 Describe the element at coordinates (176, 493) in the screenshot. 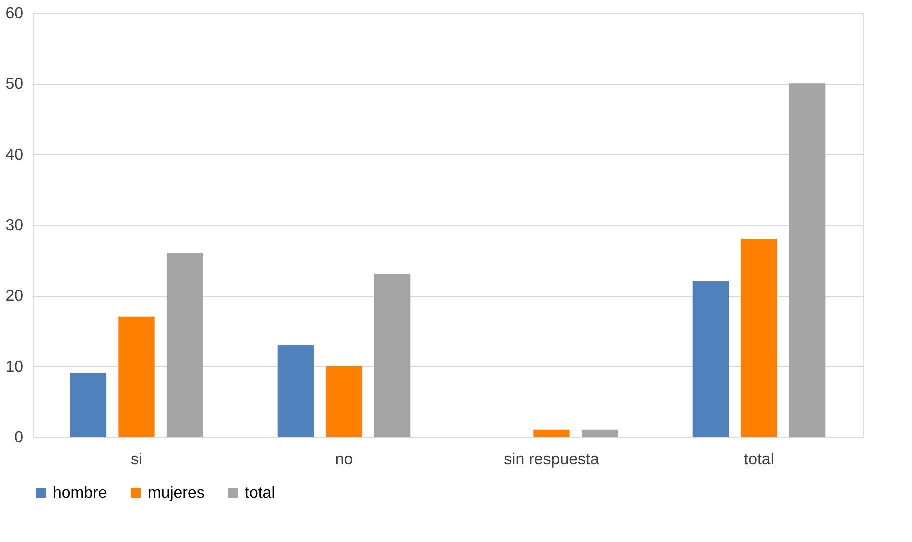

I see `legend-label: mujeres` at that location.